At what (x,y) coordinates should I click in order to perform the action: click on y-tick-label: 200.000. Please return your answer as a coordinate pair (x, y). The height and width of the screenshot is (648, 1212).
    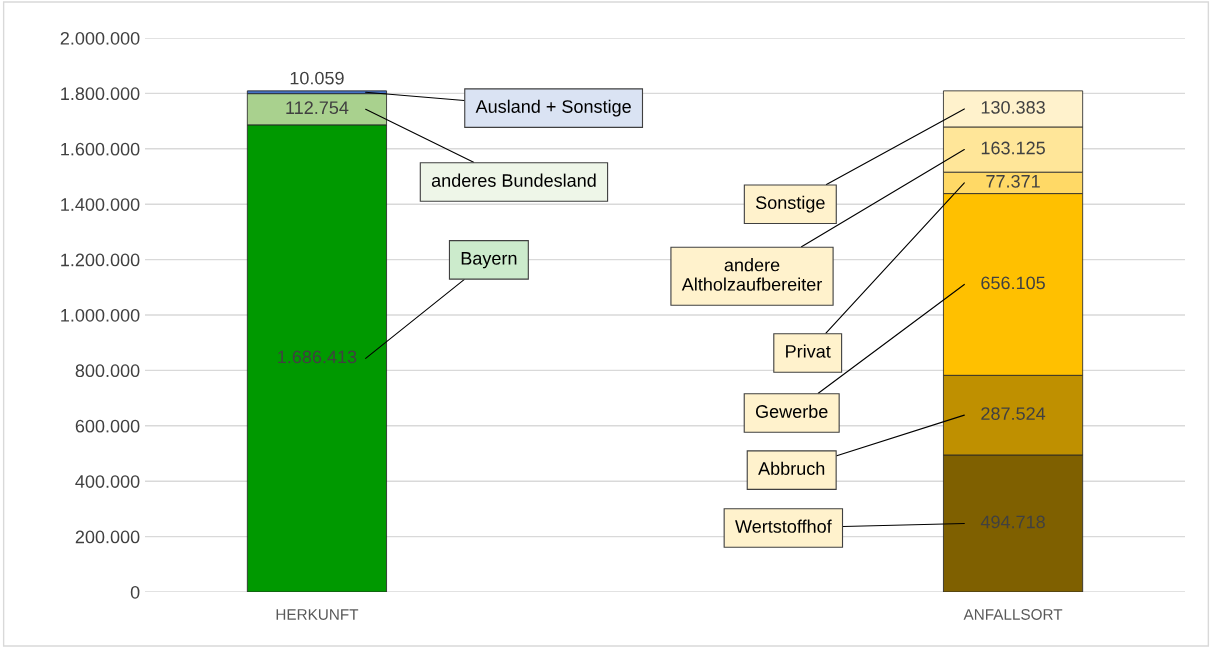
    Looking at the image, I should click on (107, 537).